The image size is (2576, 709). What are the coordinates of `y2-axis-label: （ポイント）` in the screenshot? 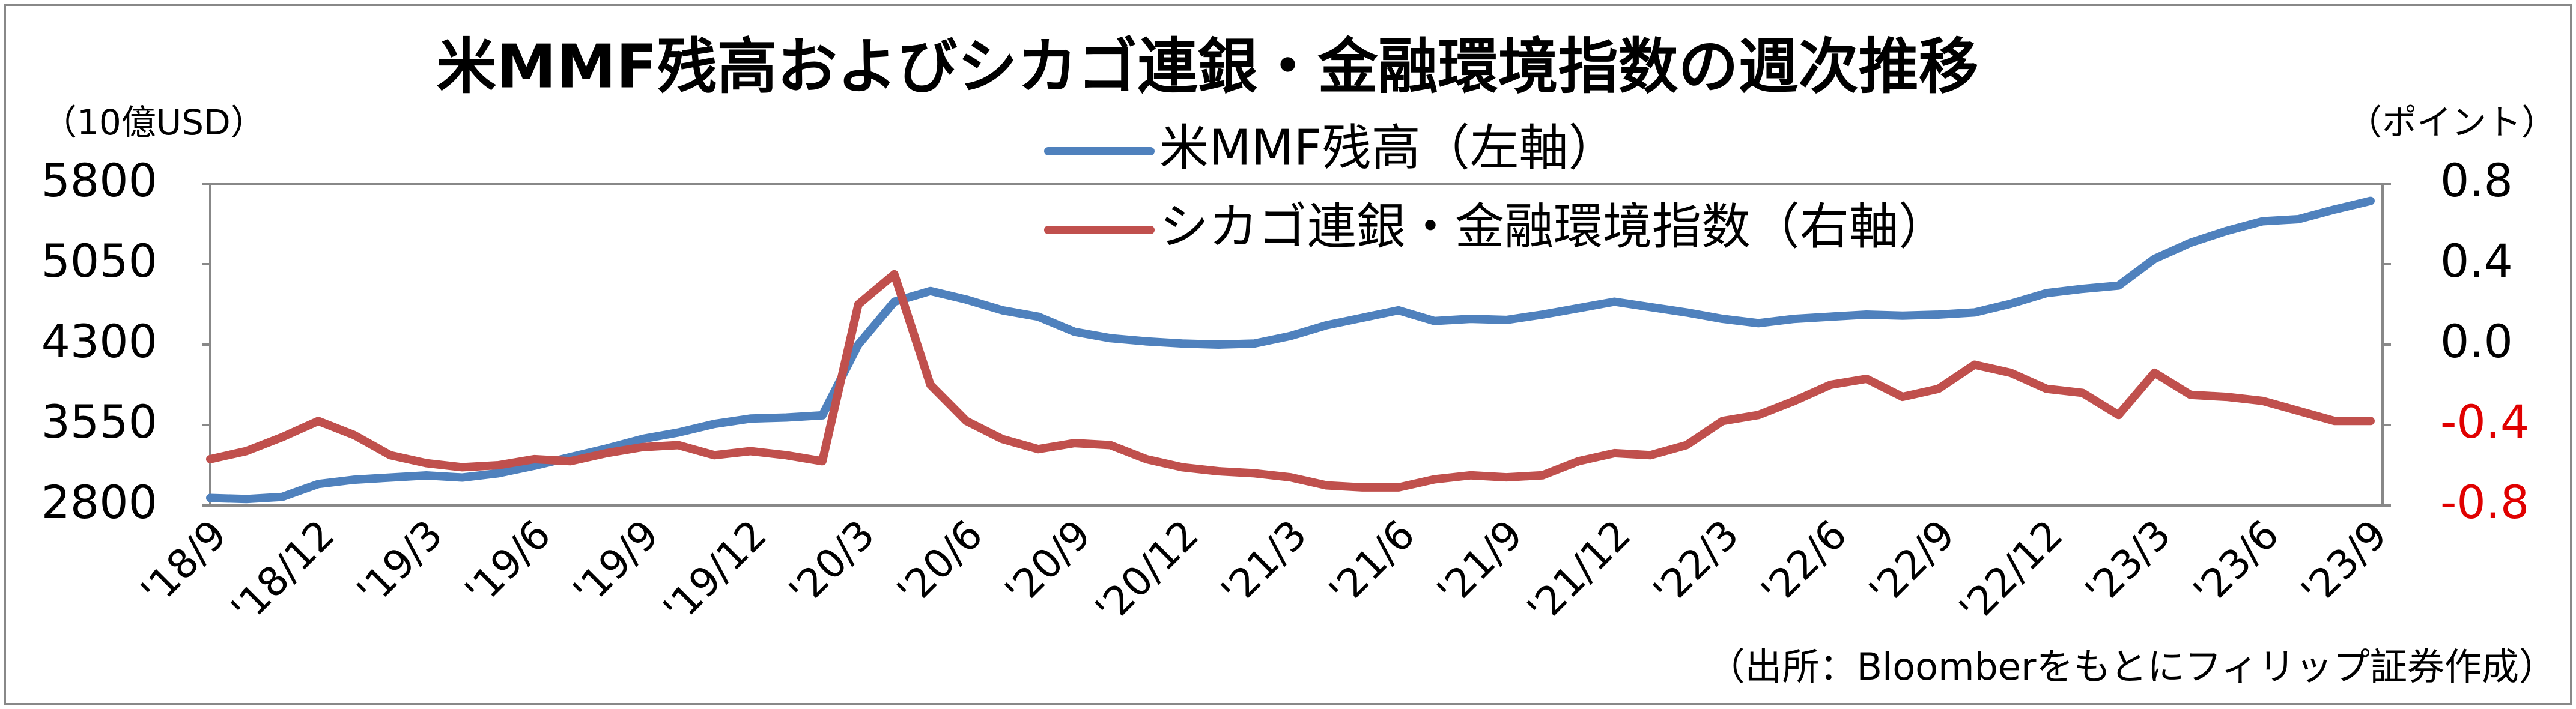 It's located at (2451, 122).